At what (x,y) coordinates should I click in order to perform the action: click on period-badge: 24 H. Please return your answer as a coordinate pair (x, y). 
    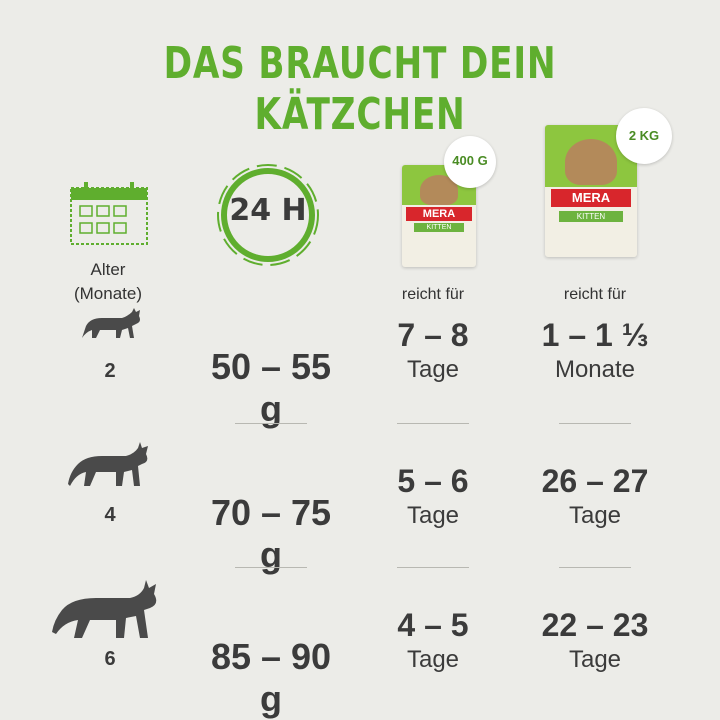
    Looking at the image, I should click on (268, 210).